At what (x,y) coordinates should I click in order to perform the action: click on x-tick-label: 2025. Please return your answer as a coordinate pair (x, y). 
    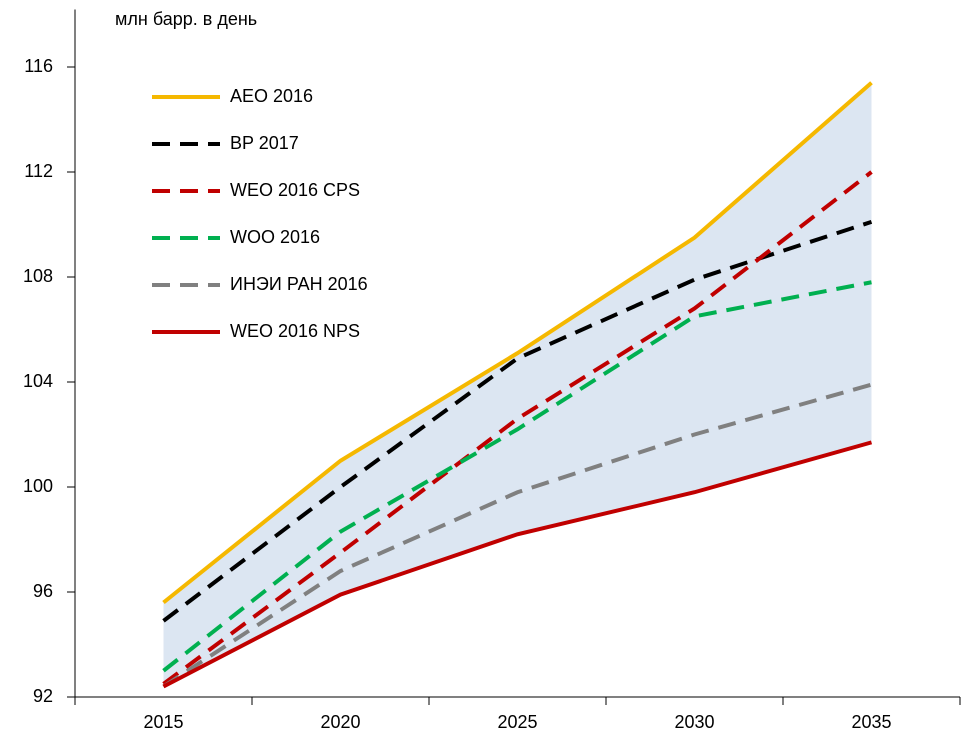
    Looking at the image, I should click on (517, 722).